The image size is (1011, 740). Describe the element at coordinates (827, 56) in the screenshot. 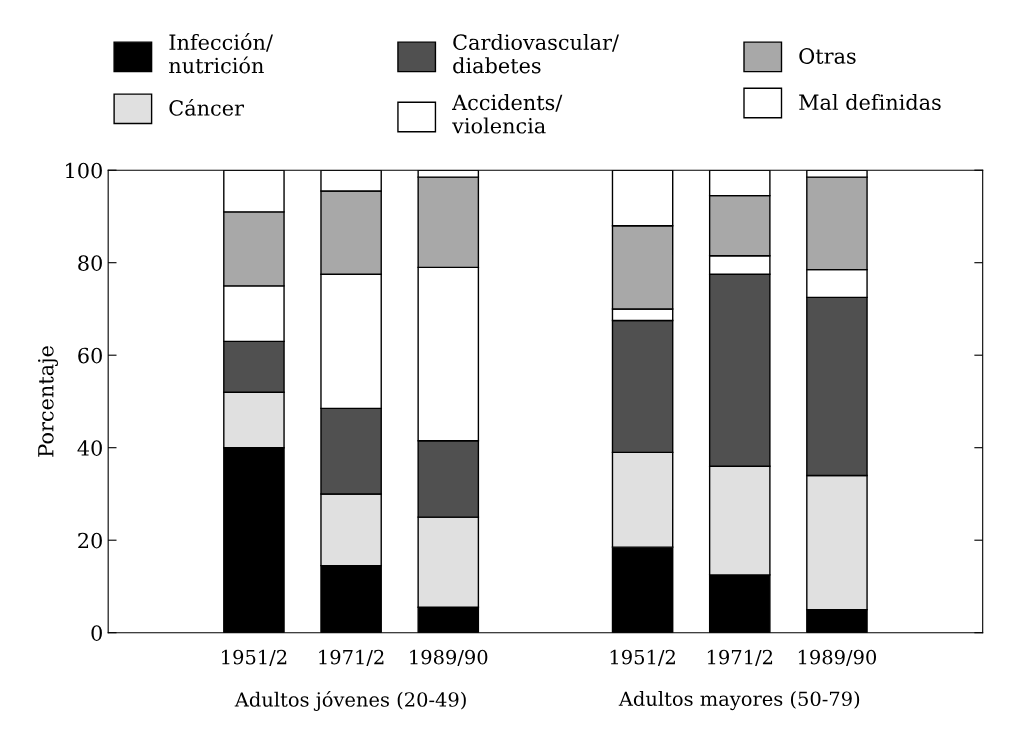

I see `legend-label: Otras` at that location.